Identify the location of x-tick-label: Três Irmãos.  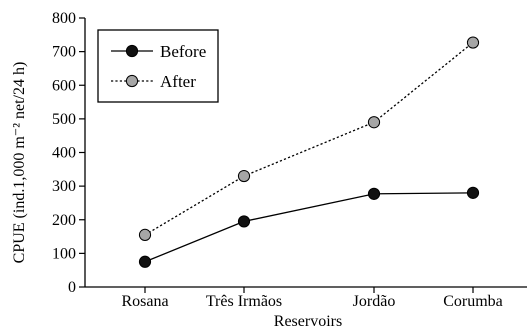
(244, 301).